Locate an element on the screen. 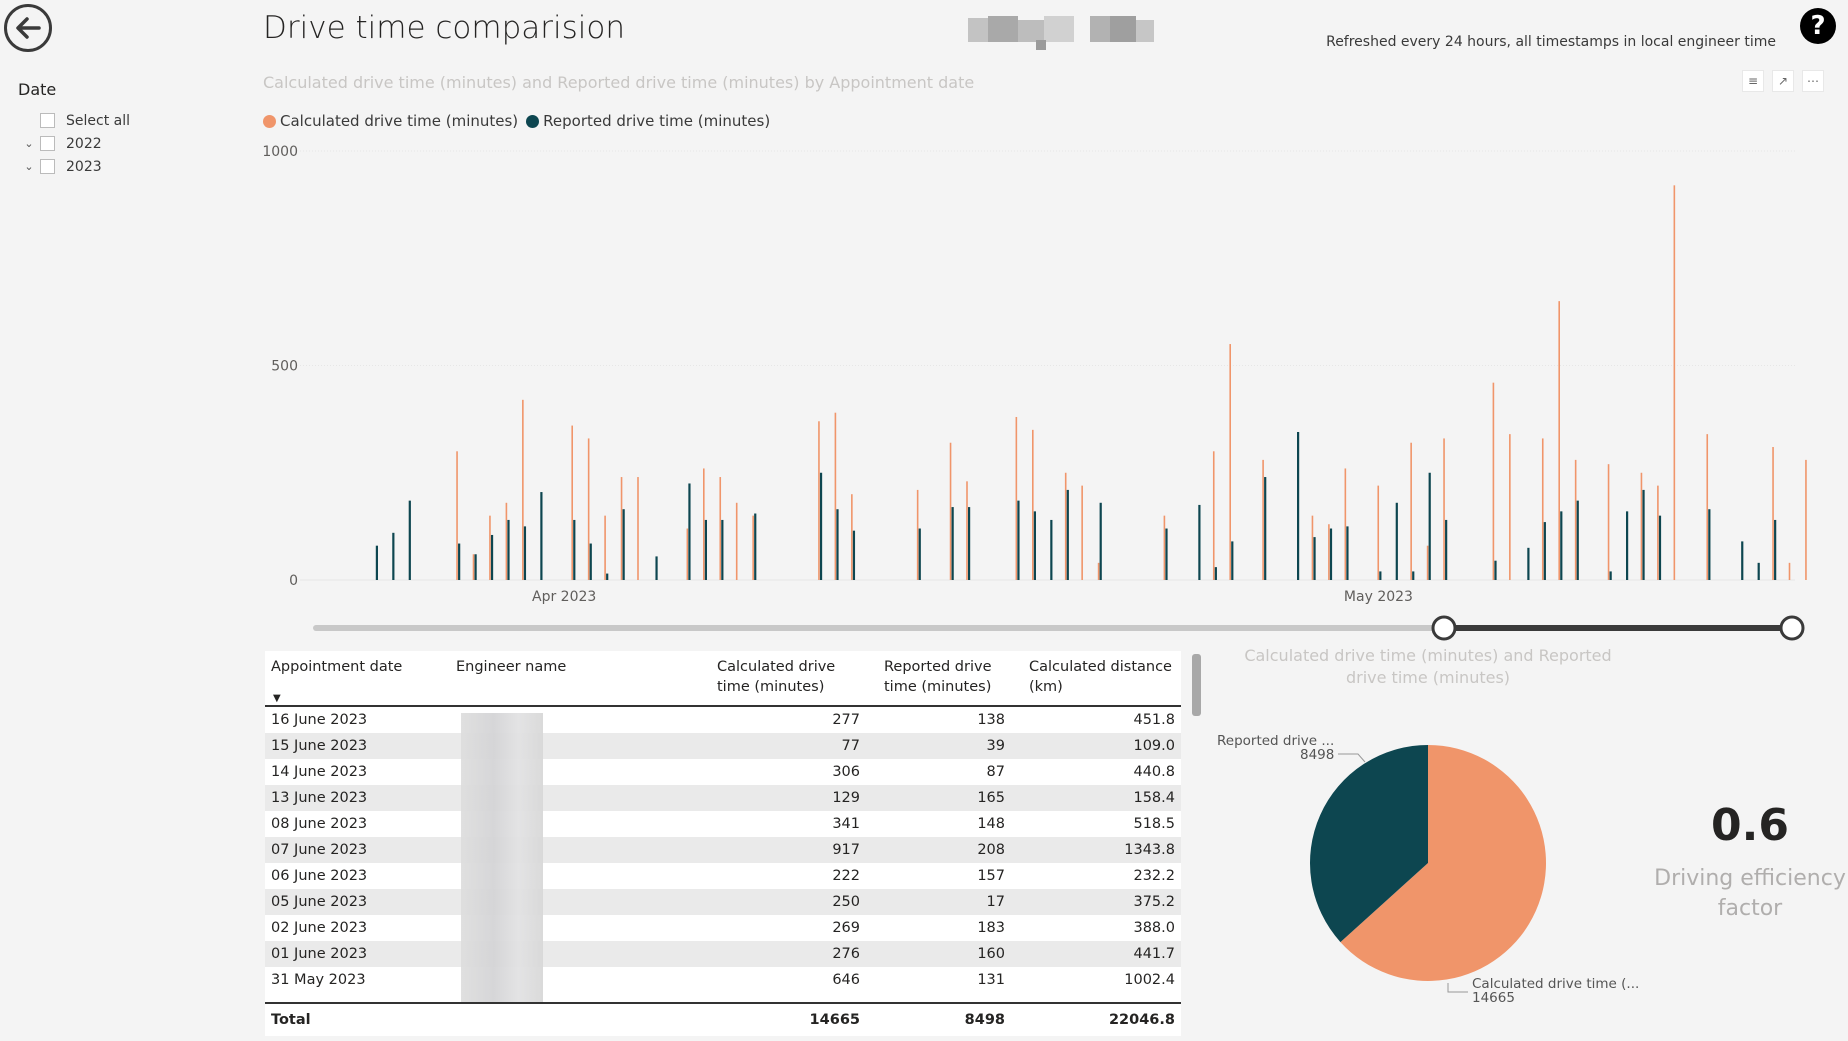 The width and height of the screenshot is (1848, 1041). date-range-start-handle is located at coordinates (1444, 628).